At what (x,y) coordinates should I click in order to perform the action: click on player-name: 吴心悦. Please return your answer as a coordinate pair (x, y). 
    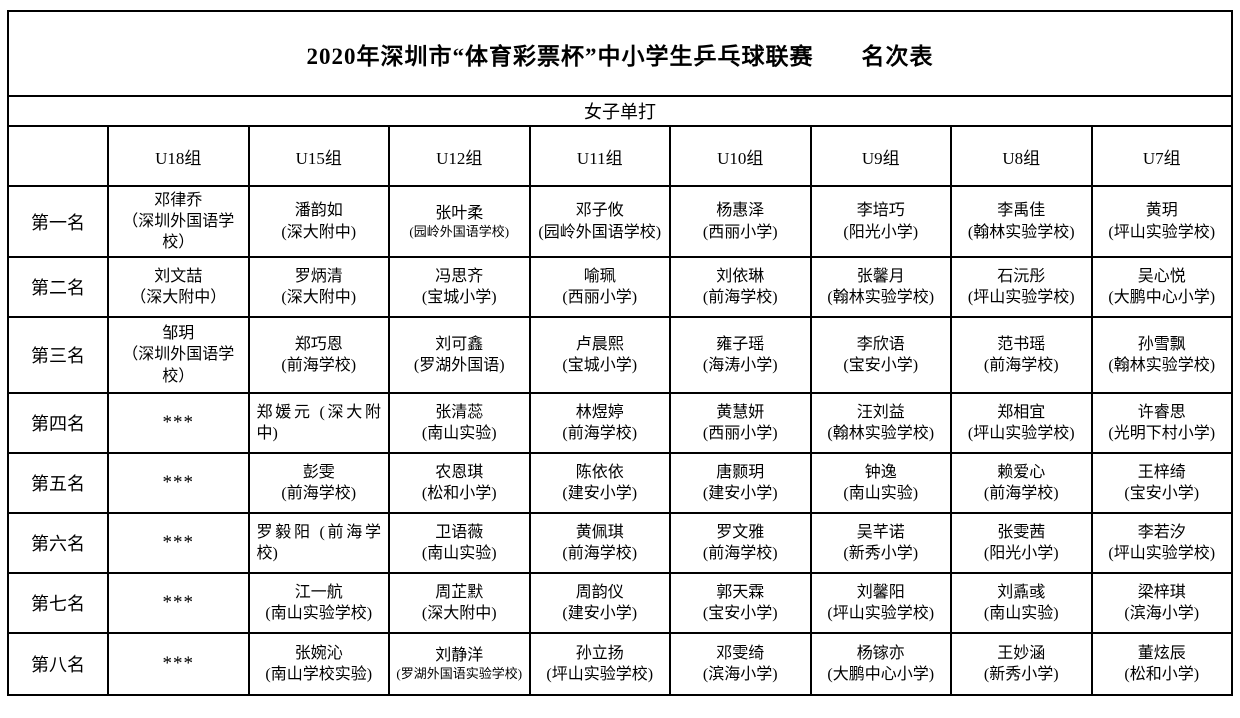
    Looking at the image, I should click on (1161, 276).